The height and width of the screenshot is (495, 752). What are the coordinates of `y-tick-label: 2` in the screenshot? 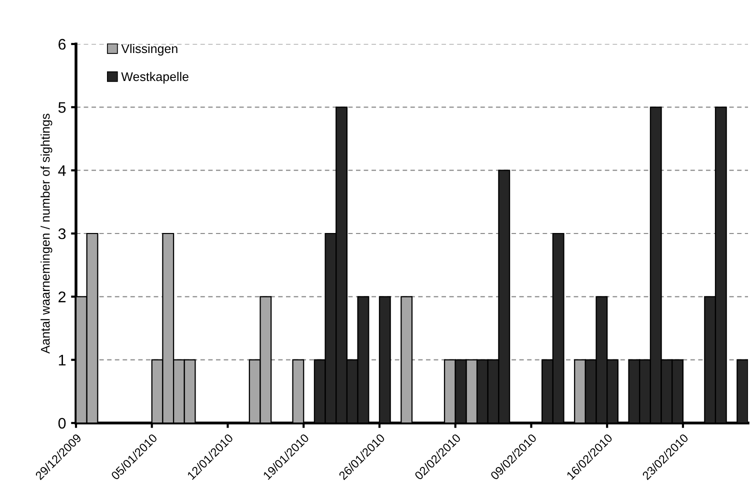 It's located at (62, 297).